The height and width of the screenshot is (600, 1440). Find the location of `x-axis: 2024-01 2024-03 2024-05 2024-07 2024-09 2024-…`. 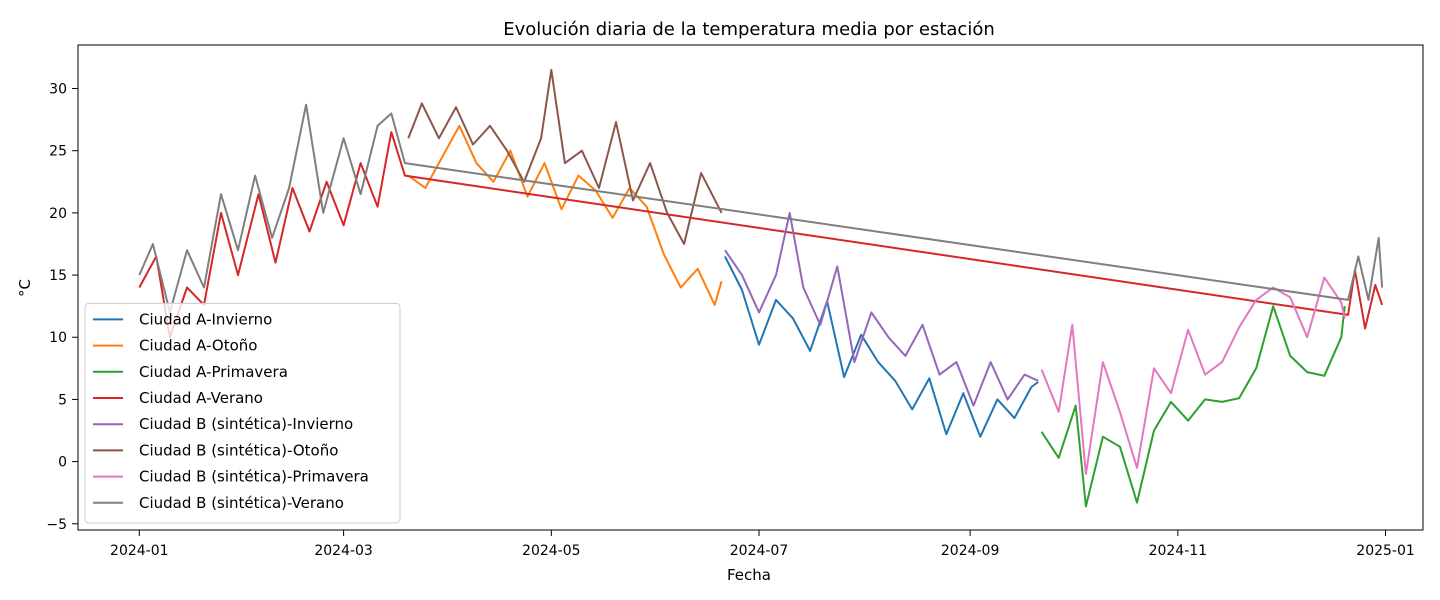

x-axis: 2024-01 2024-03 2024-05 2024-07 2024-09 2024-… is located at coordinates (762, 544).